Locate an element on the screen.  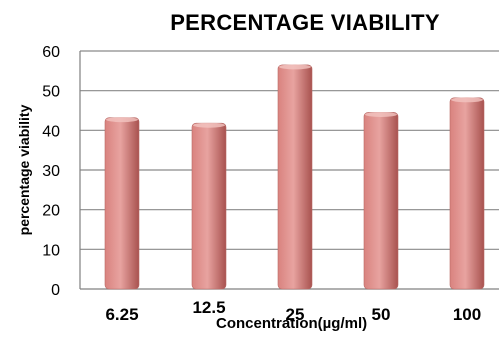
y-tick-label: 0 is located at coordinates (55, 290).